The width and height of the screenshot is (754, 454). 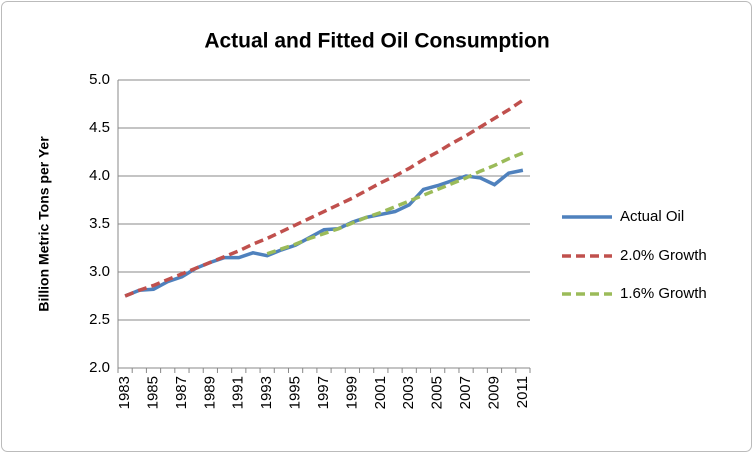 I want to click on x-tick-label: 2003, so click(x=408, y=392).